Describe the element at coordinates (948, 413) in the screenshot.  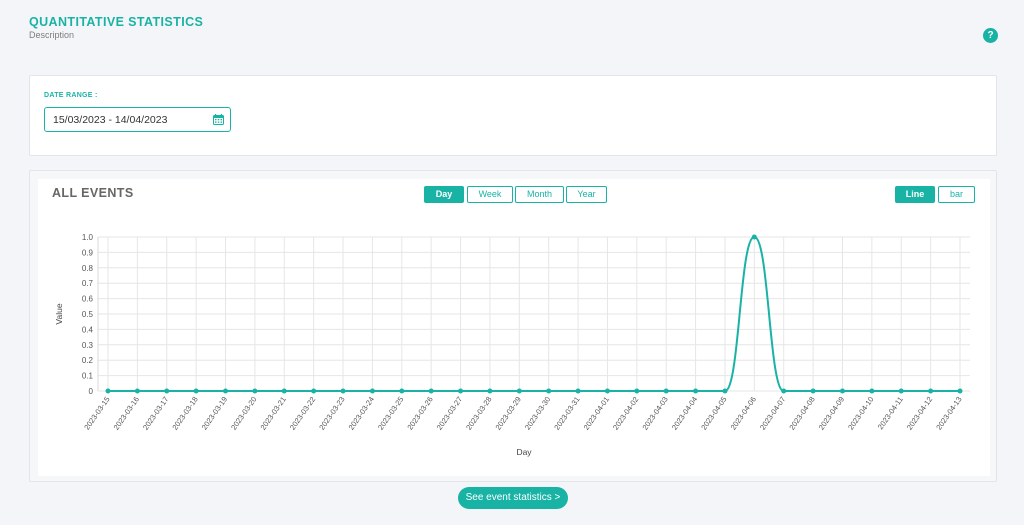
I see `x-tick-label: 2023-04-13` at that location.